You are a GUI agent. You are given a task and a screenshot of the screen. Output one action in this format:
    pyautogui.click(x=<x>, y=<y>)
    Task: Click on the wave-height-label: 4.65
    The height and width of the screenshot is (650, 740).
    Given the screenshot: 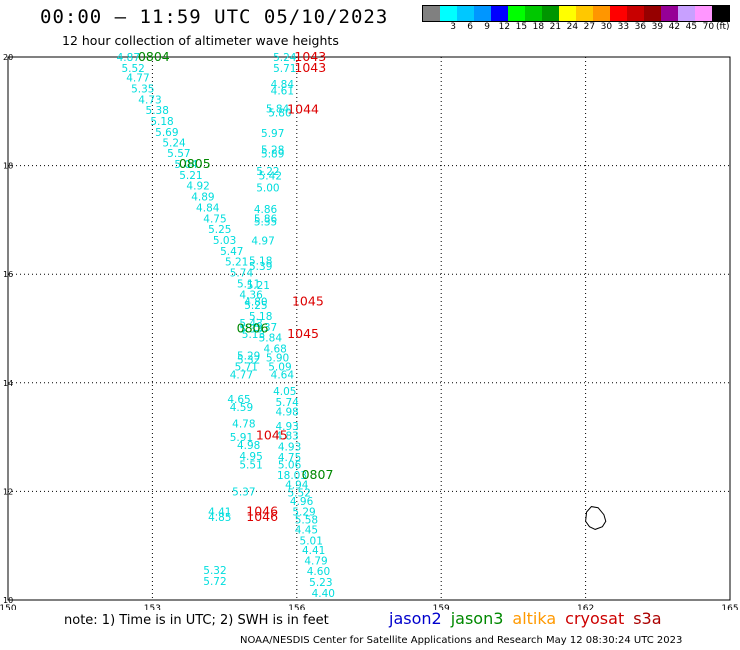 What is the action you would take?
    pyautogui.click(x=238, y=400)
    